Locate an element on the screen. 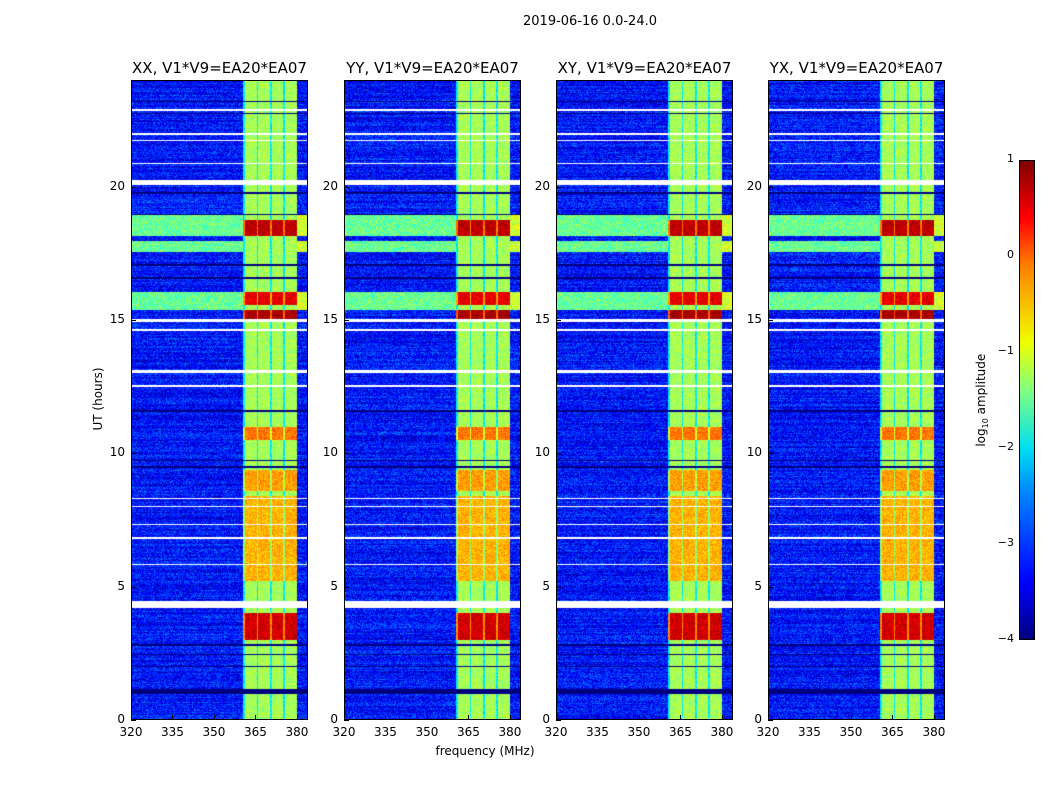  panel-title-3: YX, V1*V9=EA20*EA07 is located at coordinates (856, 68).